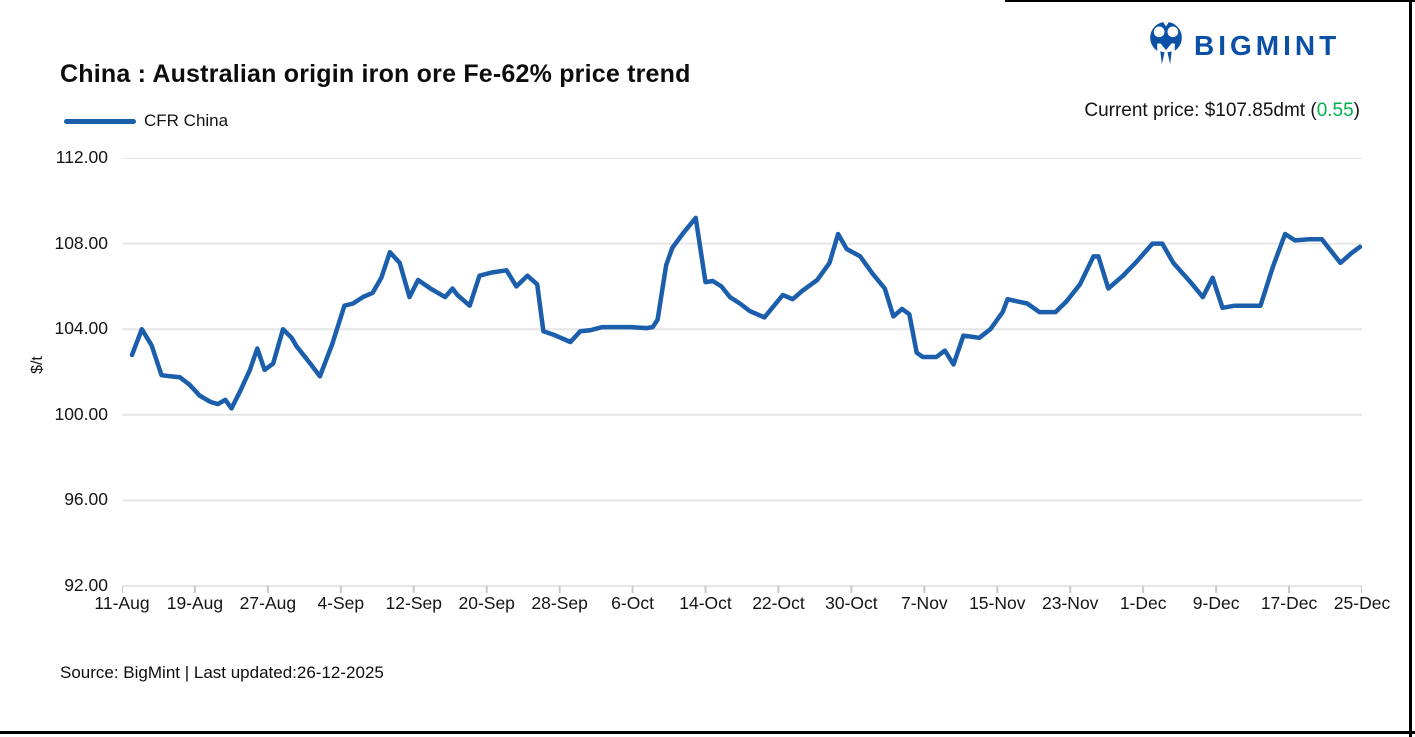 This screenshot has width=1415, height=737. What do you see at coordinates (632, 603) in the screenshot?
I see `x-axis-tick-label: 6-Oct` at bounding box center [632, 603].